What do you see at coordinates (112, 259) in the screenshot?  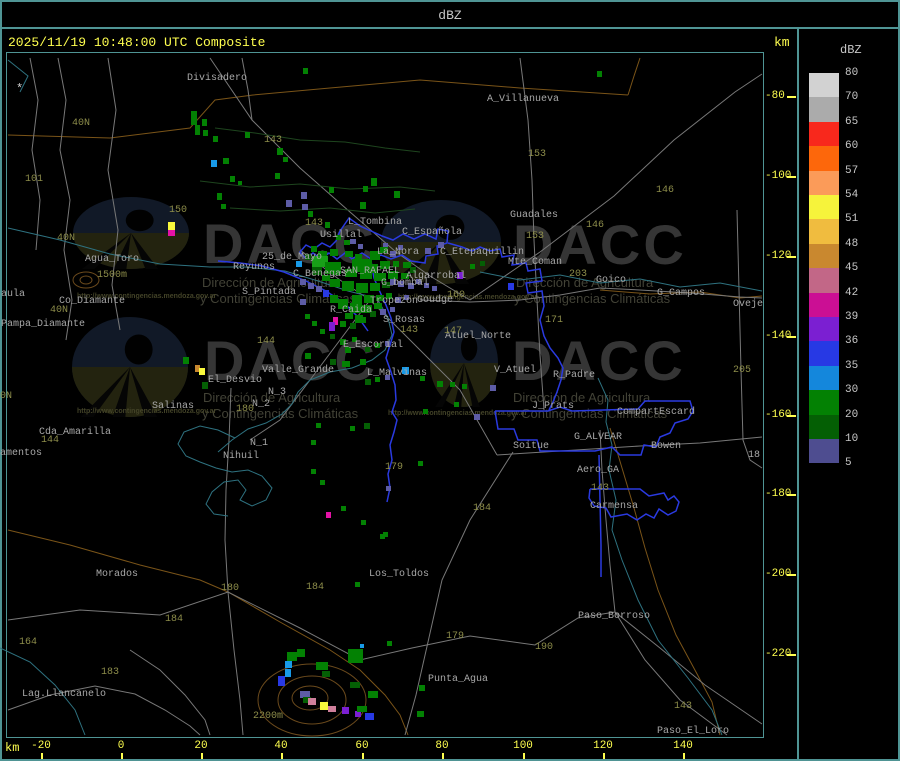 I see `map-place-label: Agua_Toro` at bounding box center [112, 259].